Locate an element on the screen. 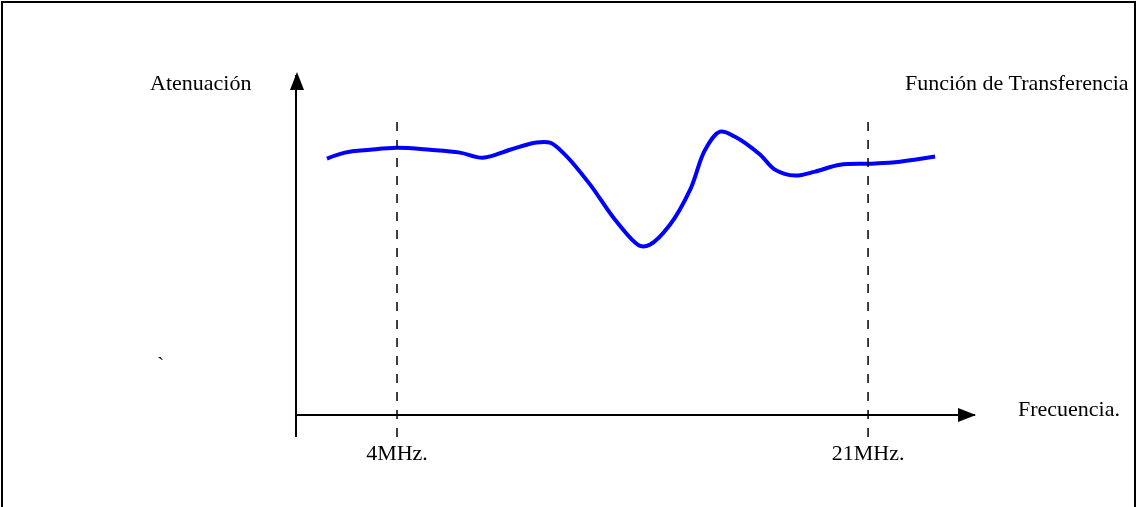 The height and width of the screenshot is (507, 1136). x-tick-label: 21MHz. is located at coordinates (868, 452).